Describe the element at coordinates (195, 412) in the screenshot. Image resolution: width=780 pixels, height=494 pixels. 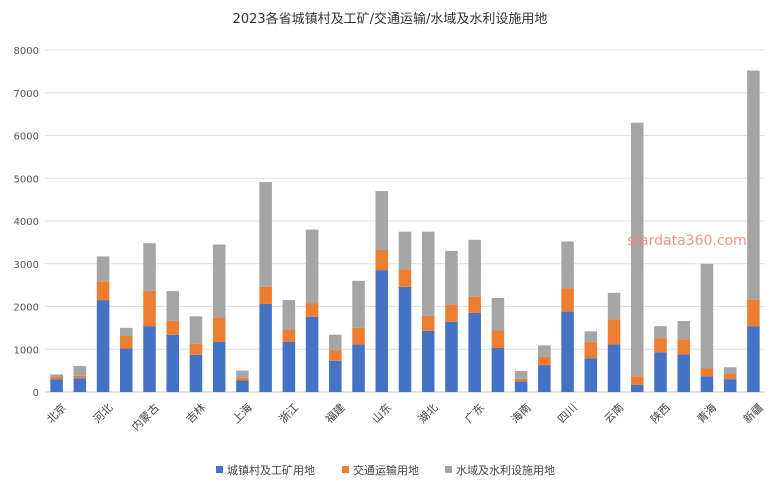
I see `x-tick-label: 吉林` at that location.